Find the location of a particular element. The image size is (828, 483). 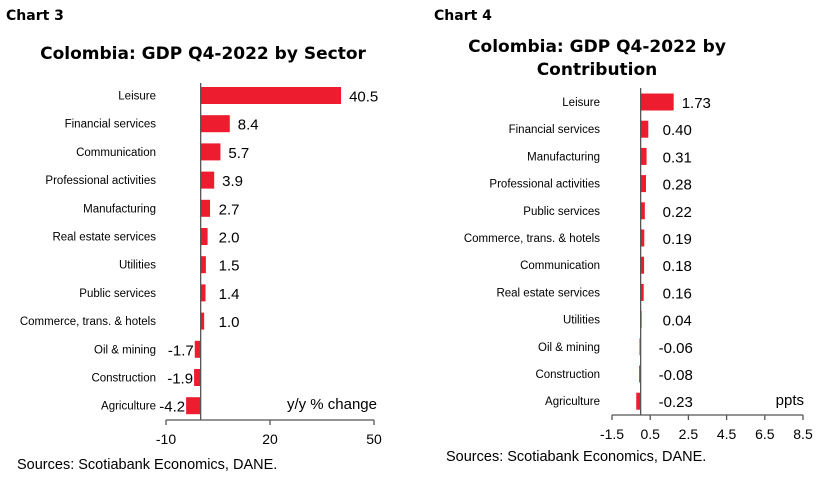

chart3-value-label: 40.5 is located at coordinates (363, 97).